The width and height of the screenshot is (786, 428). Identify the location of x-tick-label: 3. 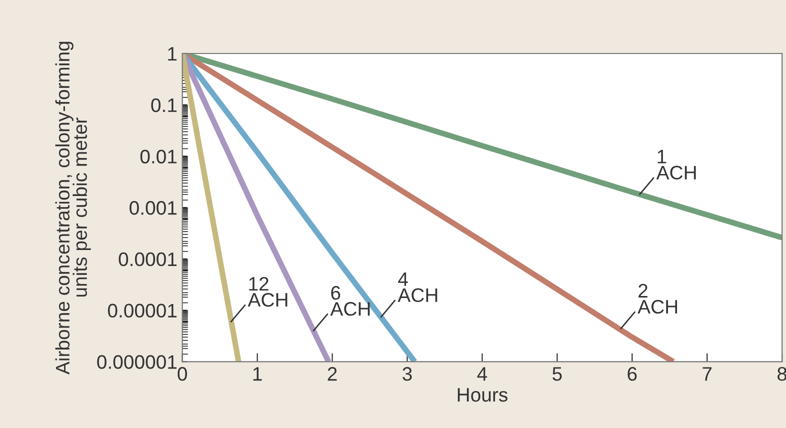
(407, 374).